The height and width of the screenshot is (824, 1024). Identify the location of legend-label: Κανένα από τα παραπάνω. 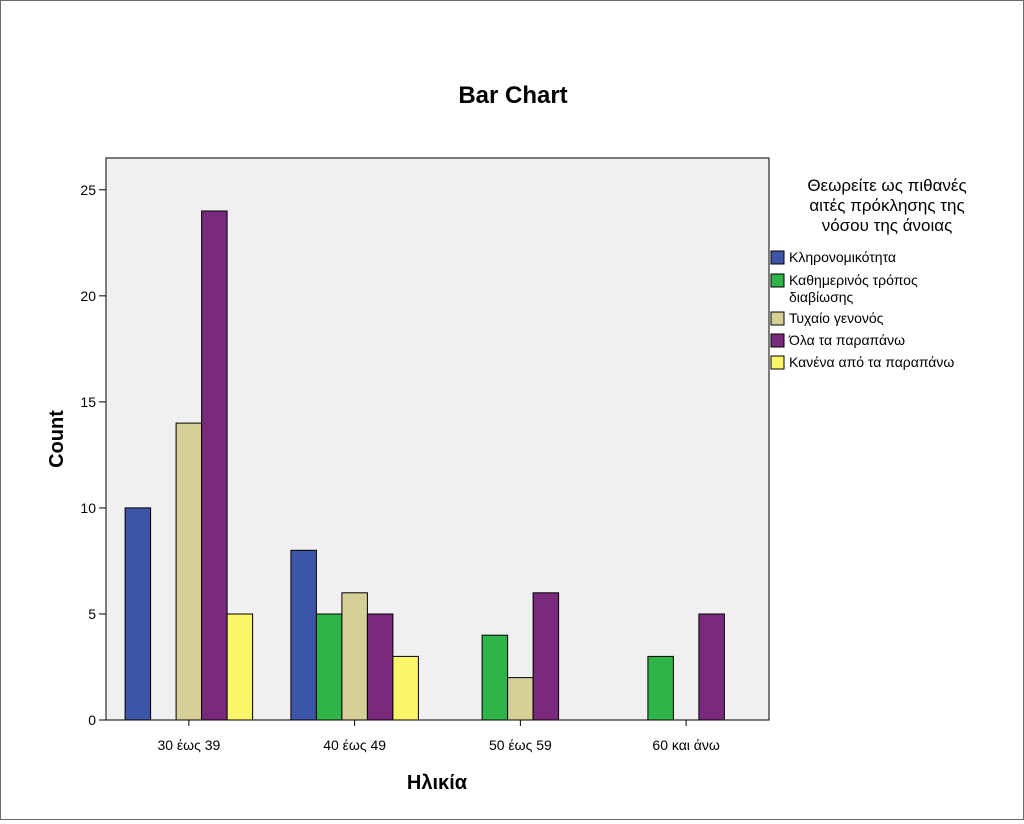
(871, 362).